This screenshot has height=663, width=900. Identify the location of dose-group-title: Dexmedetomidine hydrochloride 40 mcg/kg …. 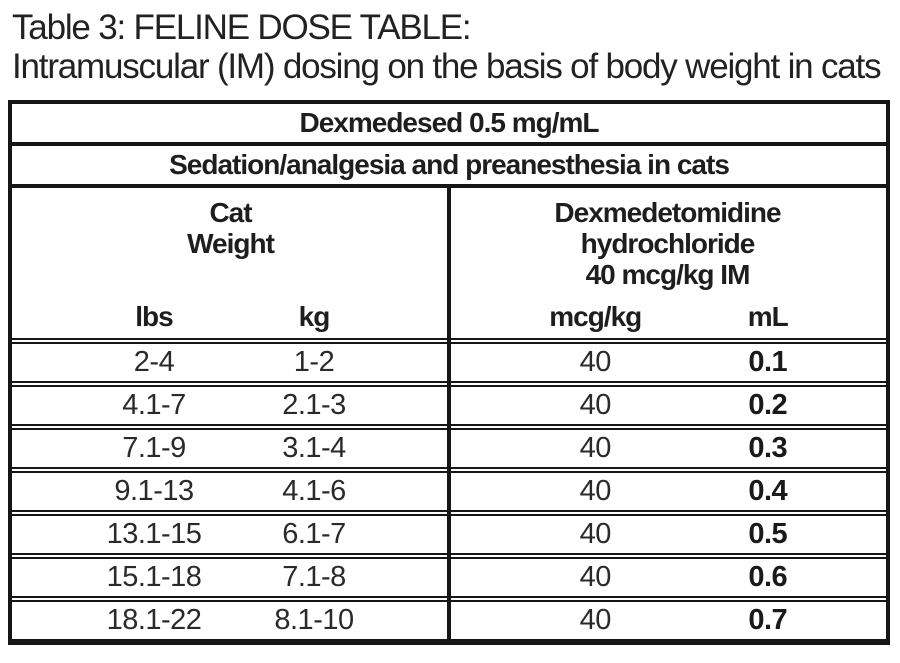
(667, 243).